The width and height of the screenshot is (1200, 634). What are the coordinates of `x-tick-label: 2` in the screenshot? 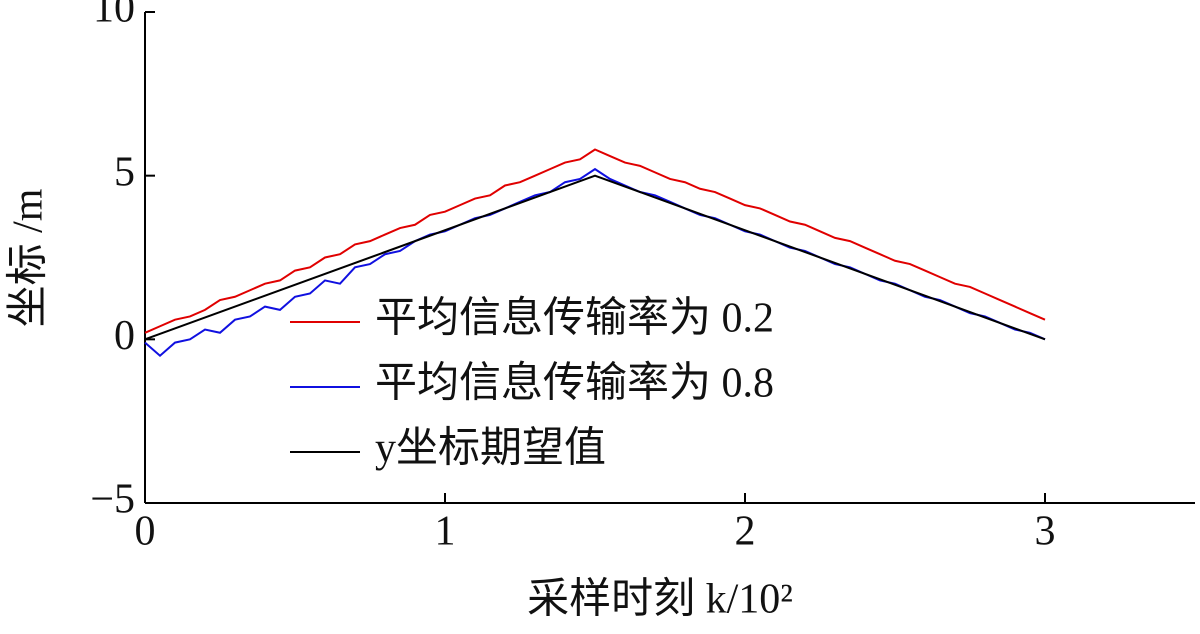 It's located at (745, 532).